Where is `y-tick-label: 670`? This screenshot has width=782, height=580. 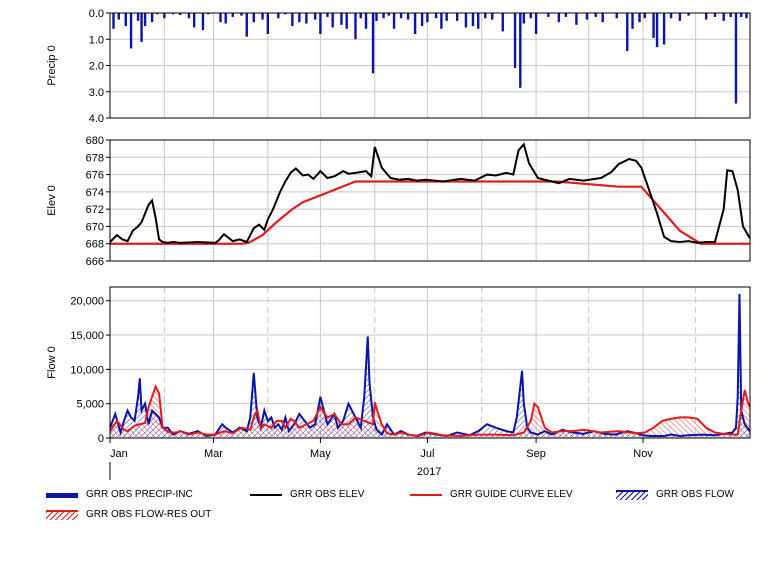
y-tick-label: 670 is located at coordinates (95, 227).